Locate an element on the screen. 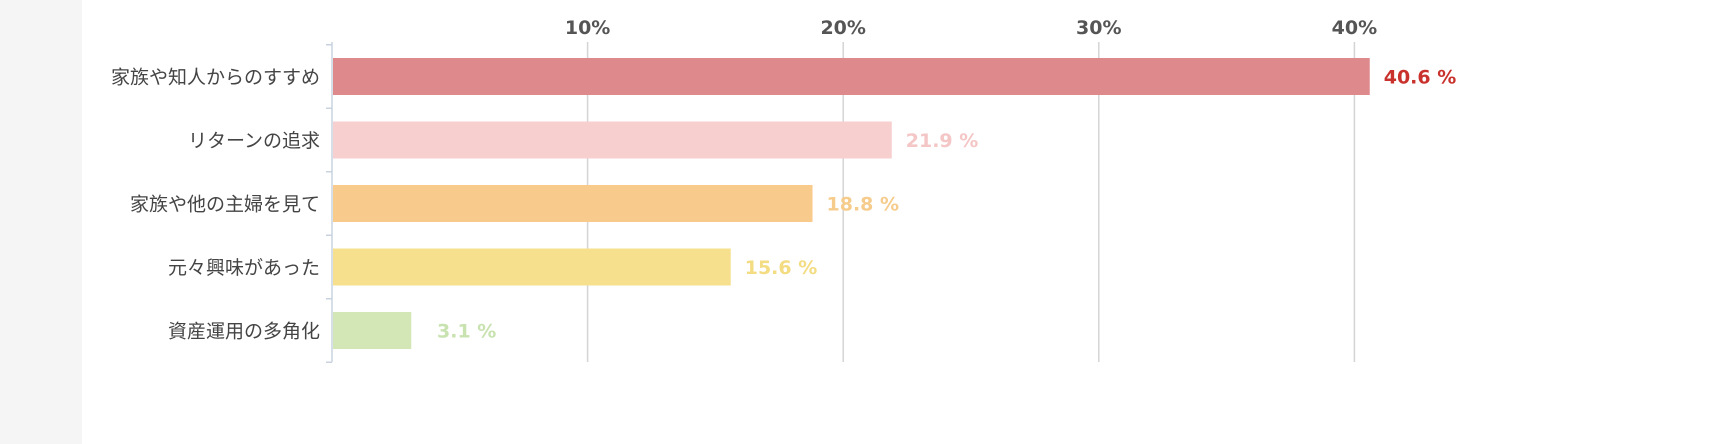  x-tick-label-20: 20% is located at coordinates (842, 28).